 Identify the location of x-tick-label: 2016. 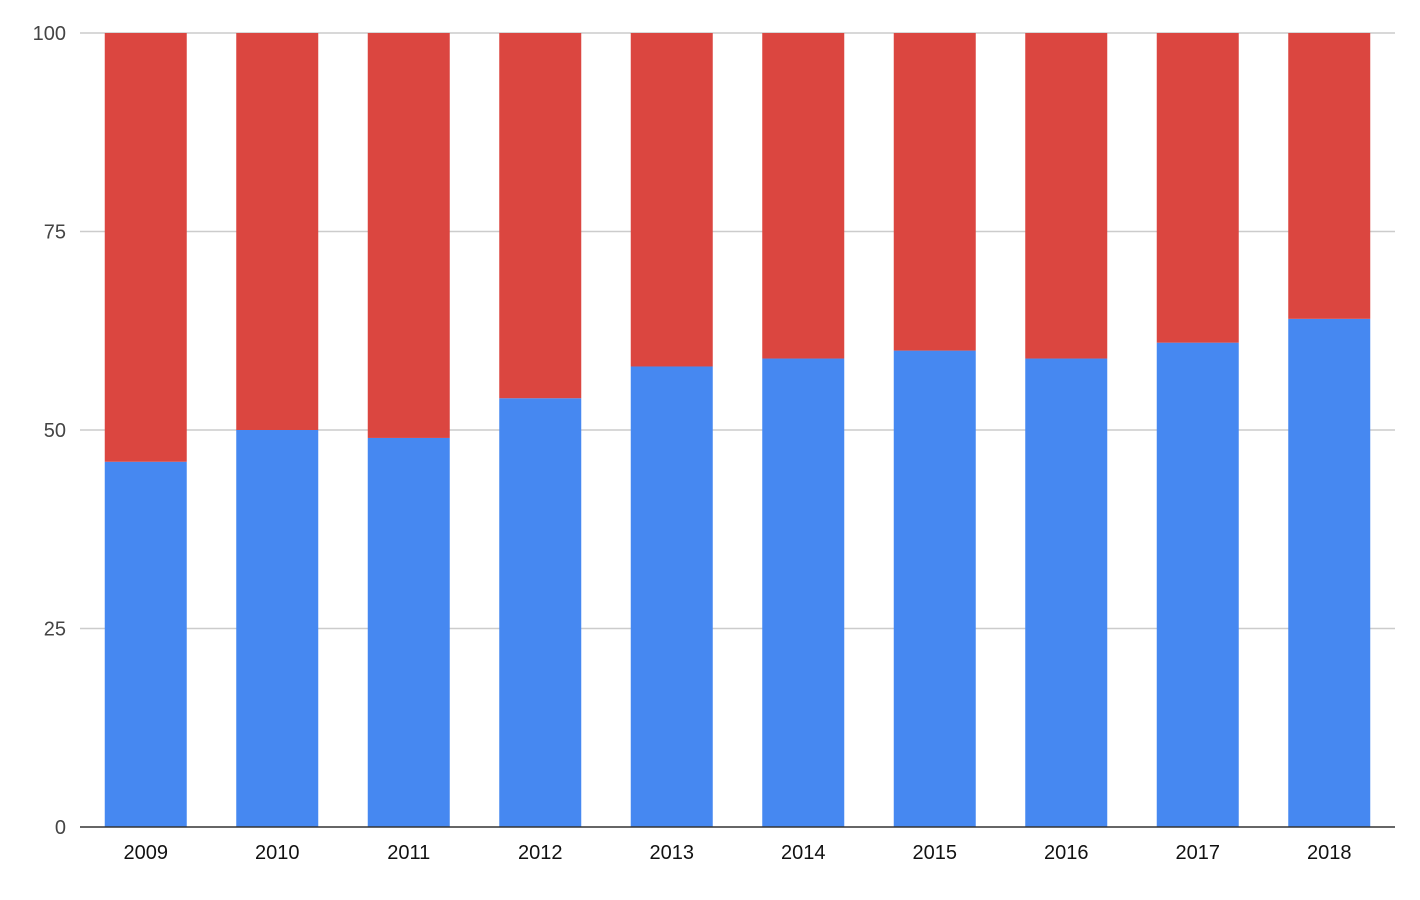
(1066, 853).